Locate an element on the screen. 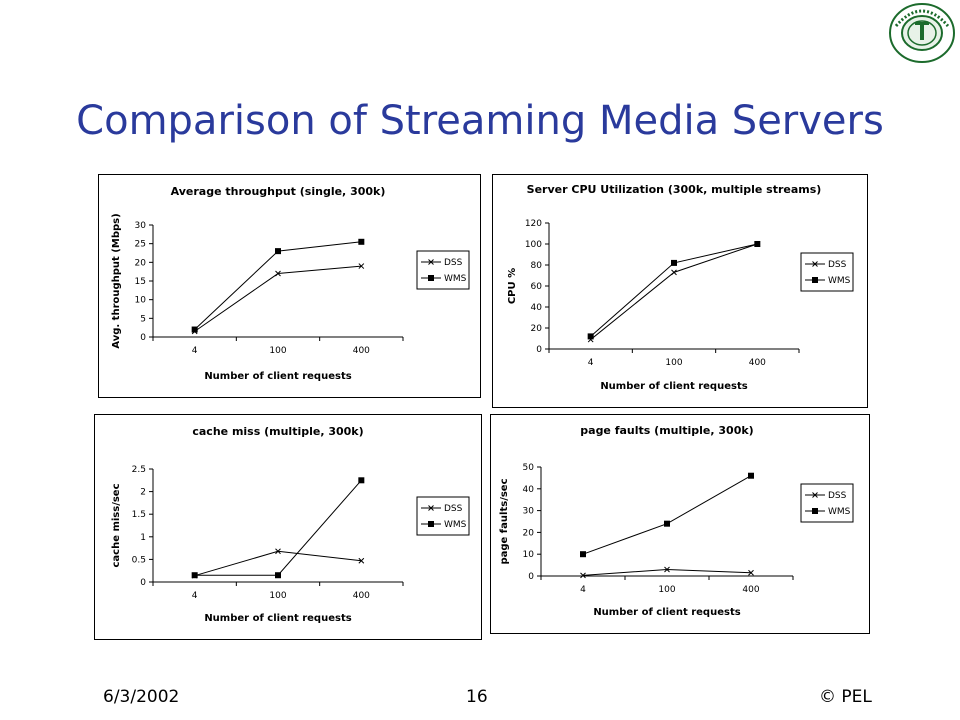 The height and width of the screenshot is (720, 960). y-axis-label: page faults/sec is located at coordinates (504, 521).